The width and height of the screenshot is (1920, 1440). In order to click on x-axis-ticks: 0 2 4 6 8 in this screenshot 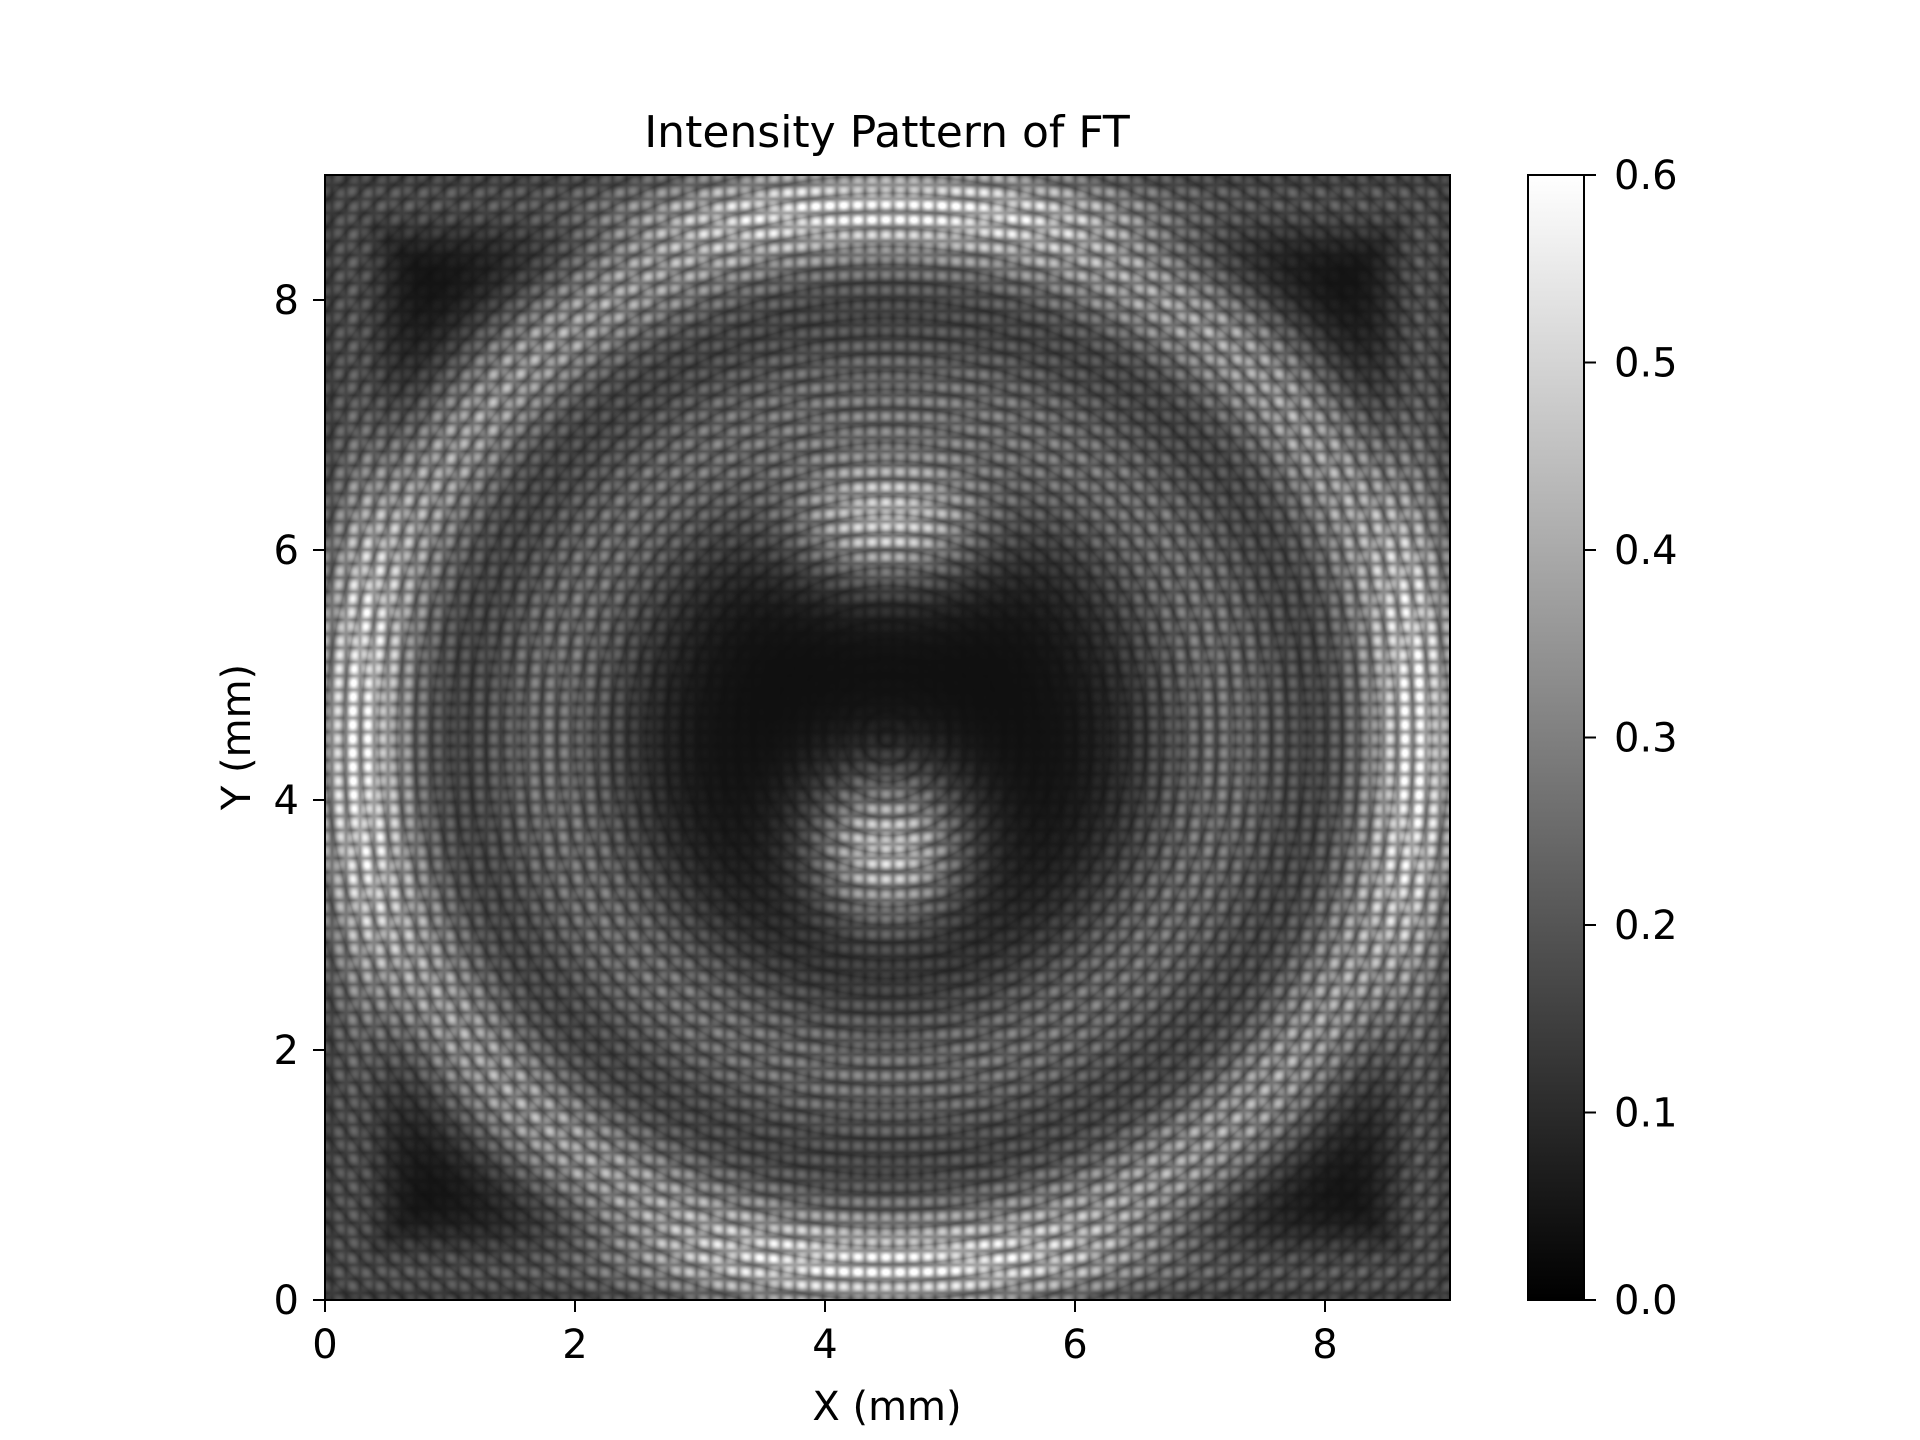, I will do `click(825, 1334)`.